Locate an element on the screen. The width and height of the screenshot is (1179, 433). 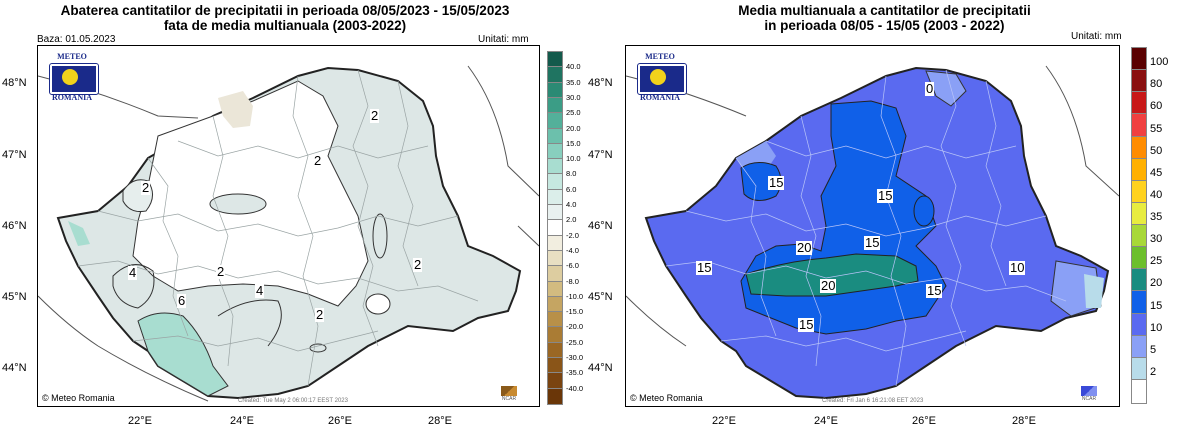
colorbar-tick-label: 25 is located at coordinates (1156, 261).